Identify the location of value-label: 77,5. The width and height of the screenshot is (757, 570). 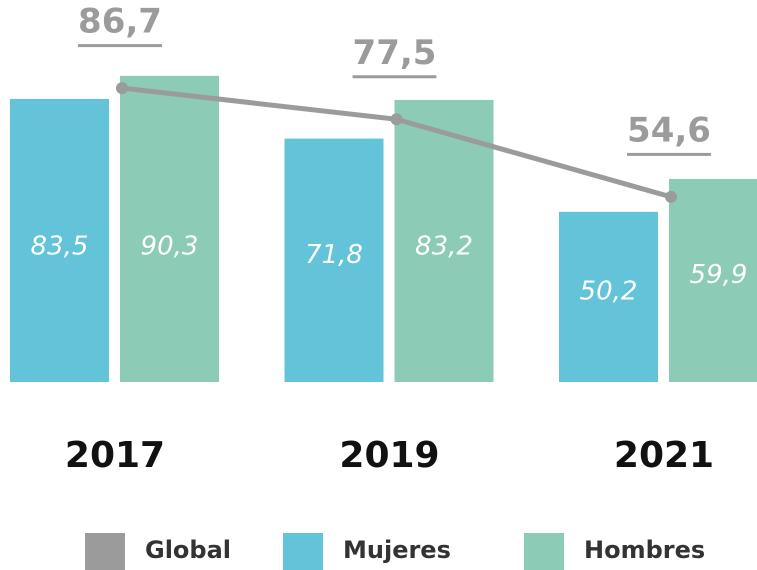
(395, 53).